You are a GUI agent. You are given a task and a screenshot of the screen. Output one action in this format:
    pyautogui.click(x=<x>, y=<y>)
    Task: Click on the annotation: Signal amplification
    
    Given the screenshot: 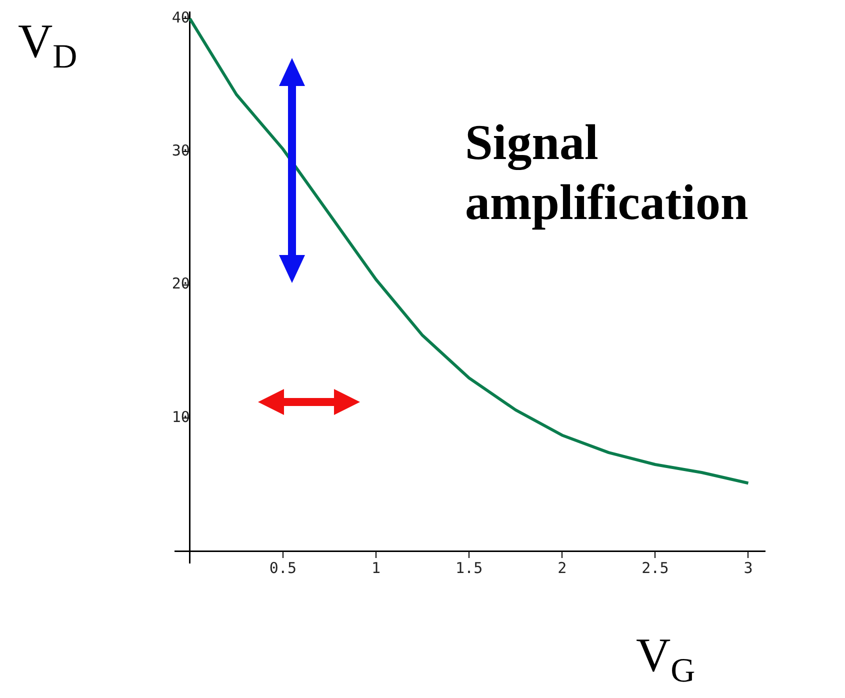 What is the action you would take?
    pyautogui.click(x=606, y=172)
    